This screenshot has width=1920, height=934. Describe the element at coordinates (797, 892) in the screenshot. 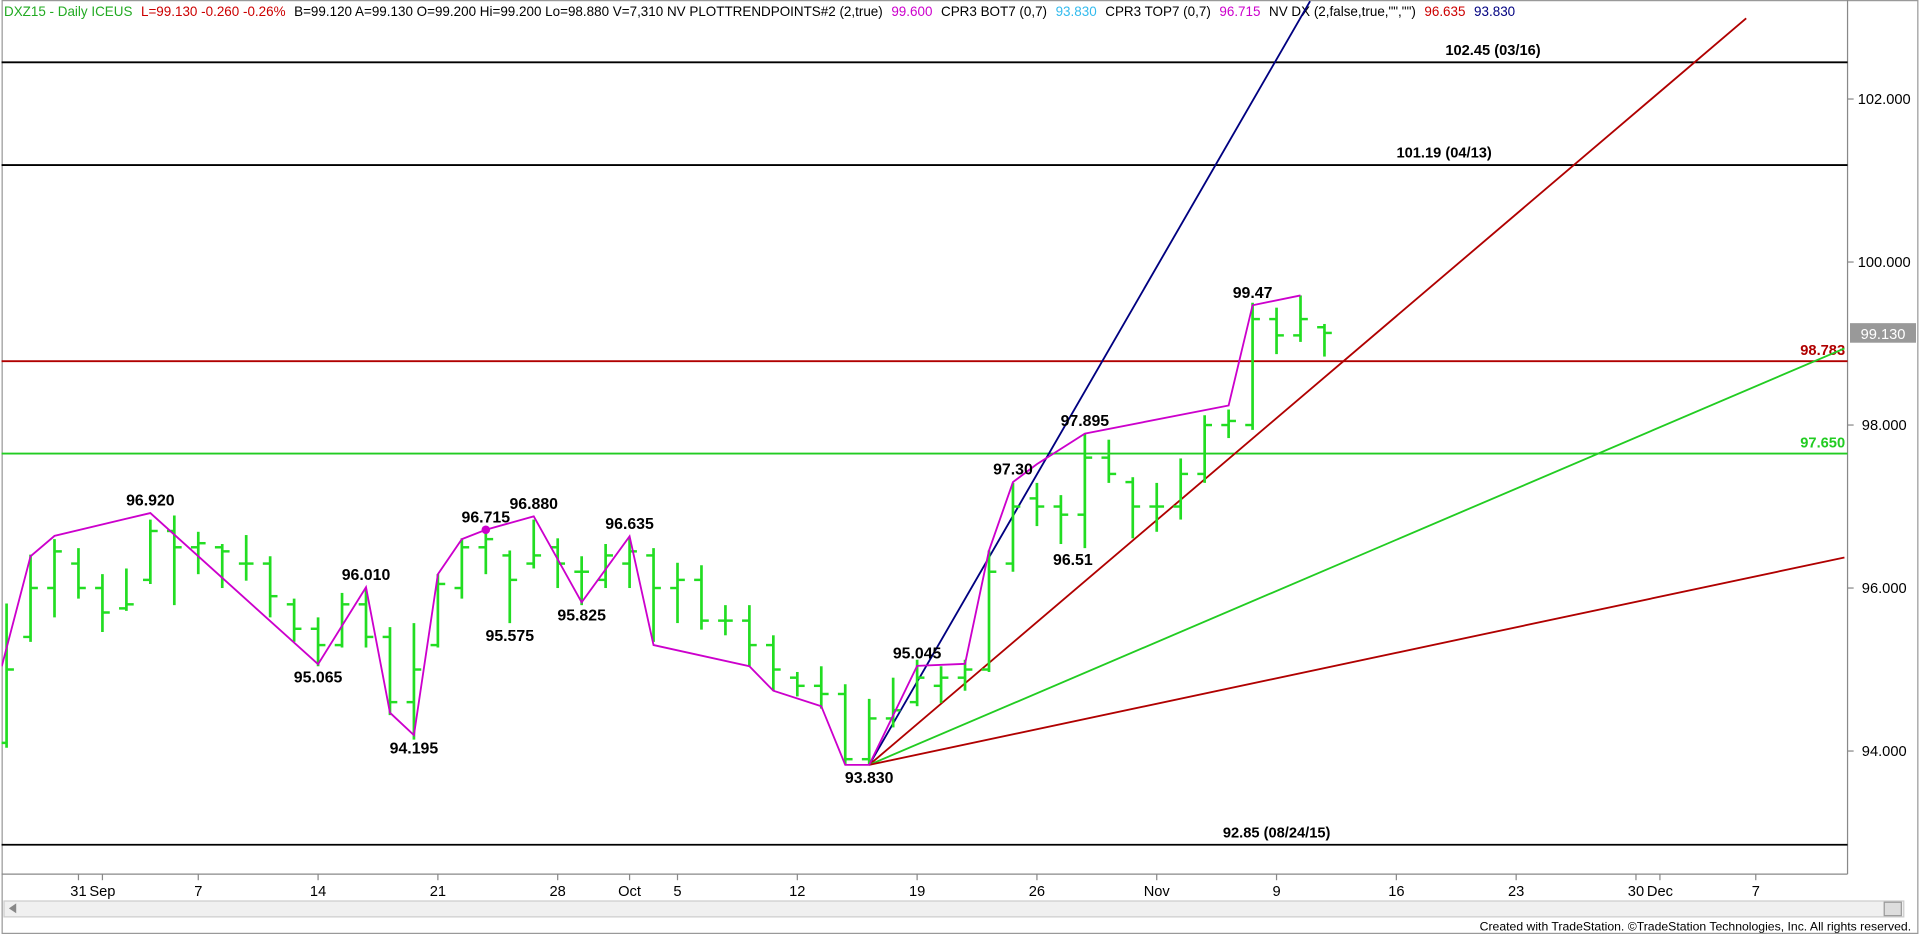

I see `x-tick-label: 12` at that location.